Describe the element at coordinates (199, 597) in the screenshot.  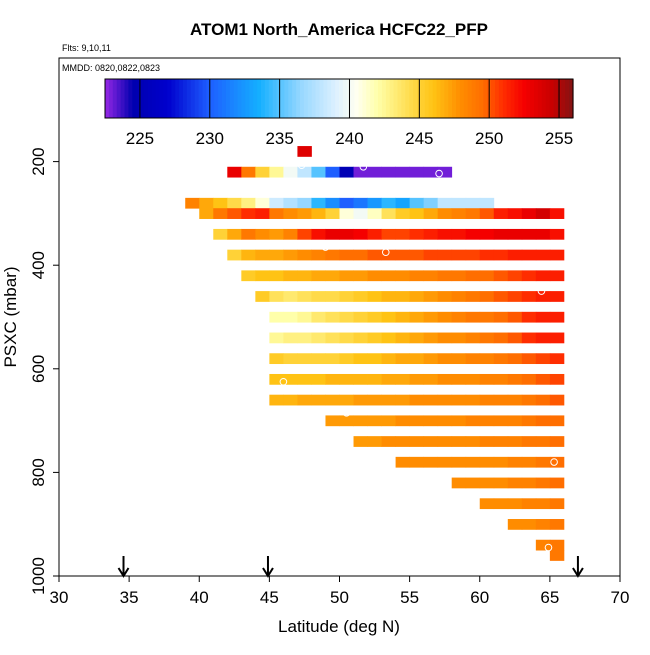
I see `x-tick-label: 40` at that location.